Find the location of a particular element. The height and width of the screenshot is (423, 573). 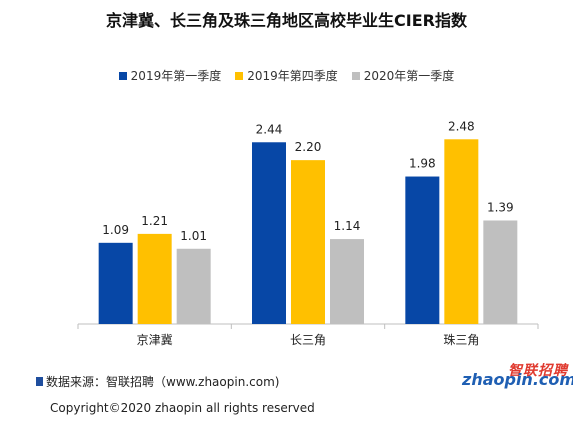

legend-label-series-2: 2019年第四季度 is located at coordinates (292, 76).